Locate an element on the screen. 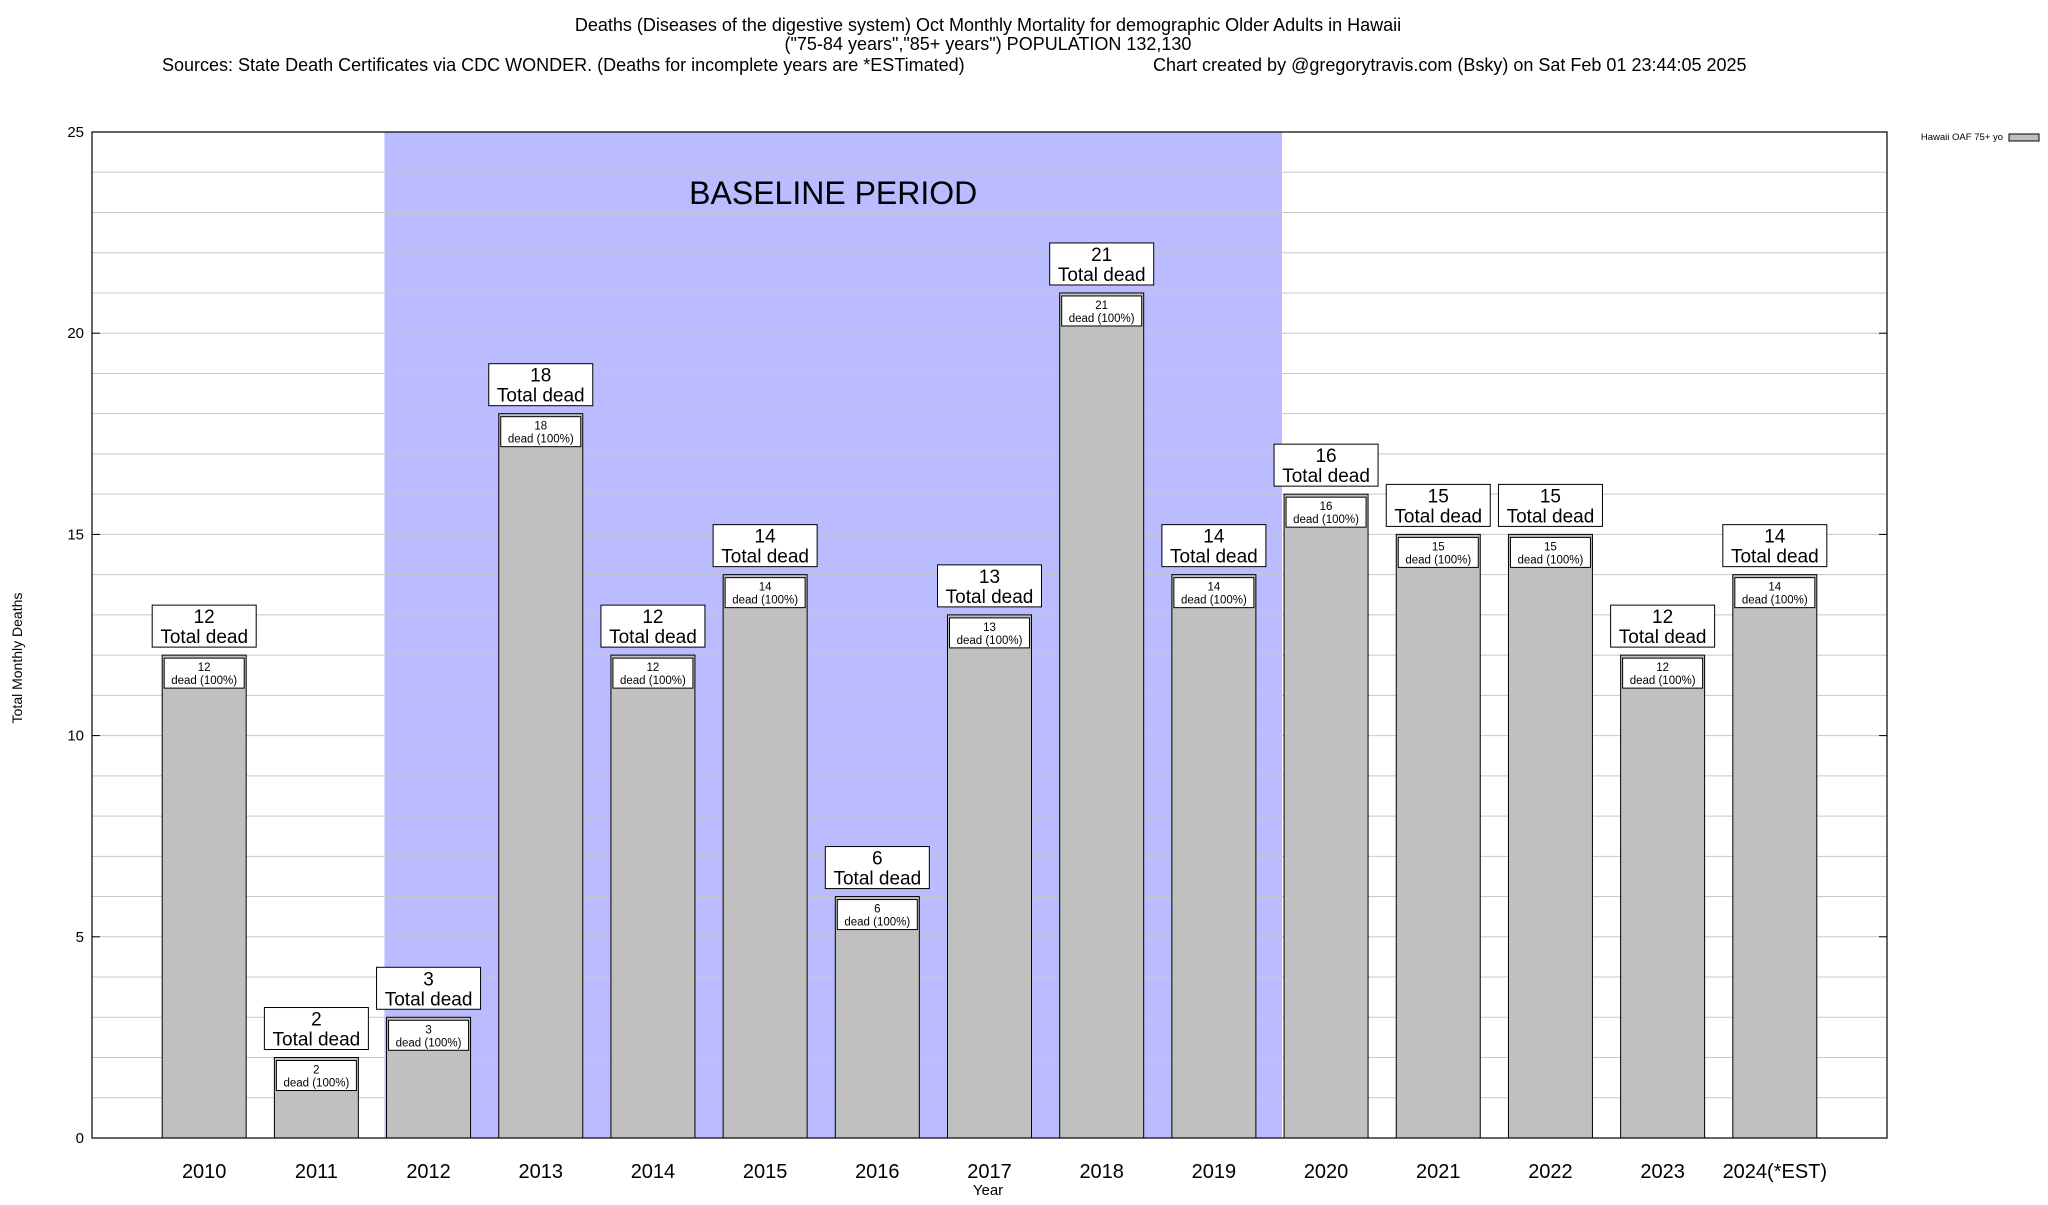 This screenshot has height=1205, width=2048. baseline-period-label: BASELINE PERIOD is located at coordinates (833, 193).